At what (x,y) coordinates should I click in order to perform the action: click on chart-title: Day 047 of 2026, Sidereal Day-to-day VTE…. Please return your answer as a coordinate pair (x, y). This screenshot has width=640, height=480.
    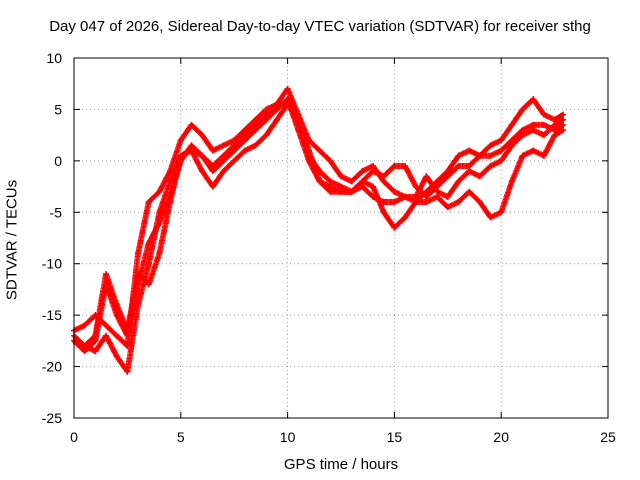
    Looking at the image, I should click on (320, 26).